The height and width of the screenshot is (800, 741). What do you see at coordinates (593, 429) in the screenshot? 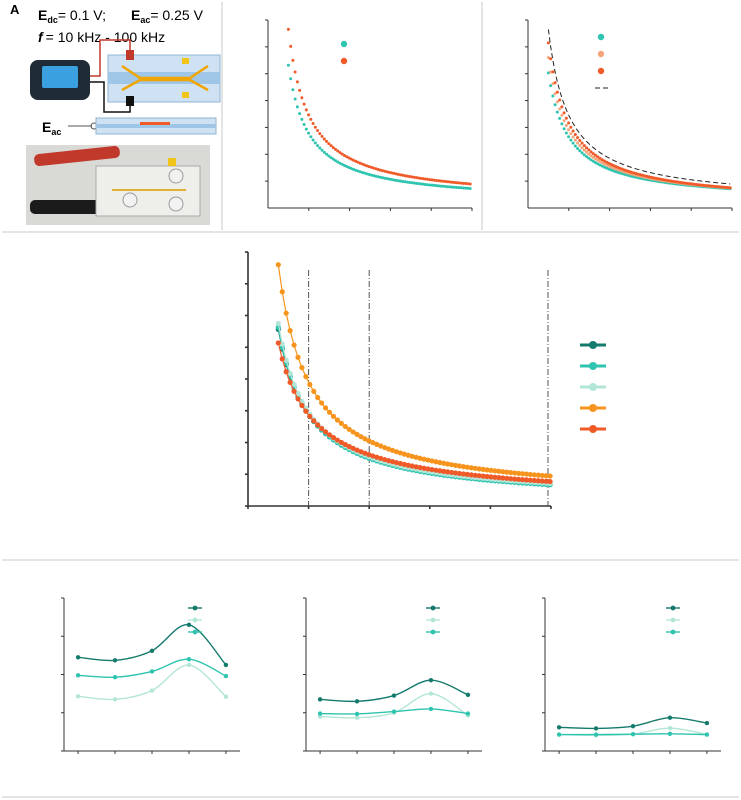
I see `legend-marker-96h` at bounding box center [593, 429].